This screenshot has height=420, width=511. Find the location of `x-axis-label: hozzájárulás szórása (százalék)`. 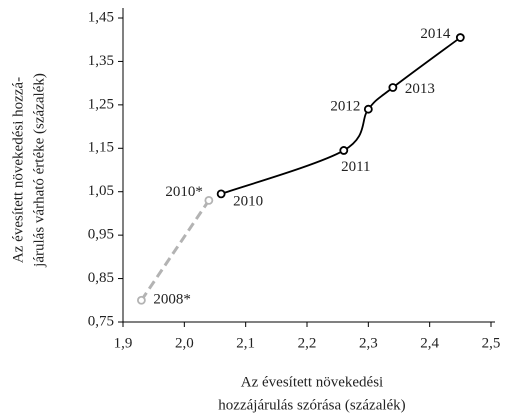

x-axis-label: hozzájárulás szórása (százalék) is located at coordinates (311, 405).